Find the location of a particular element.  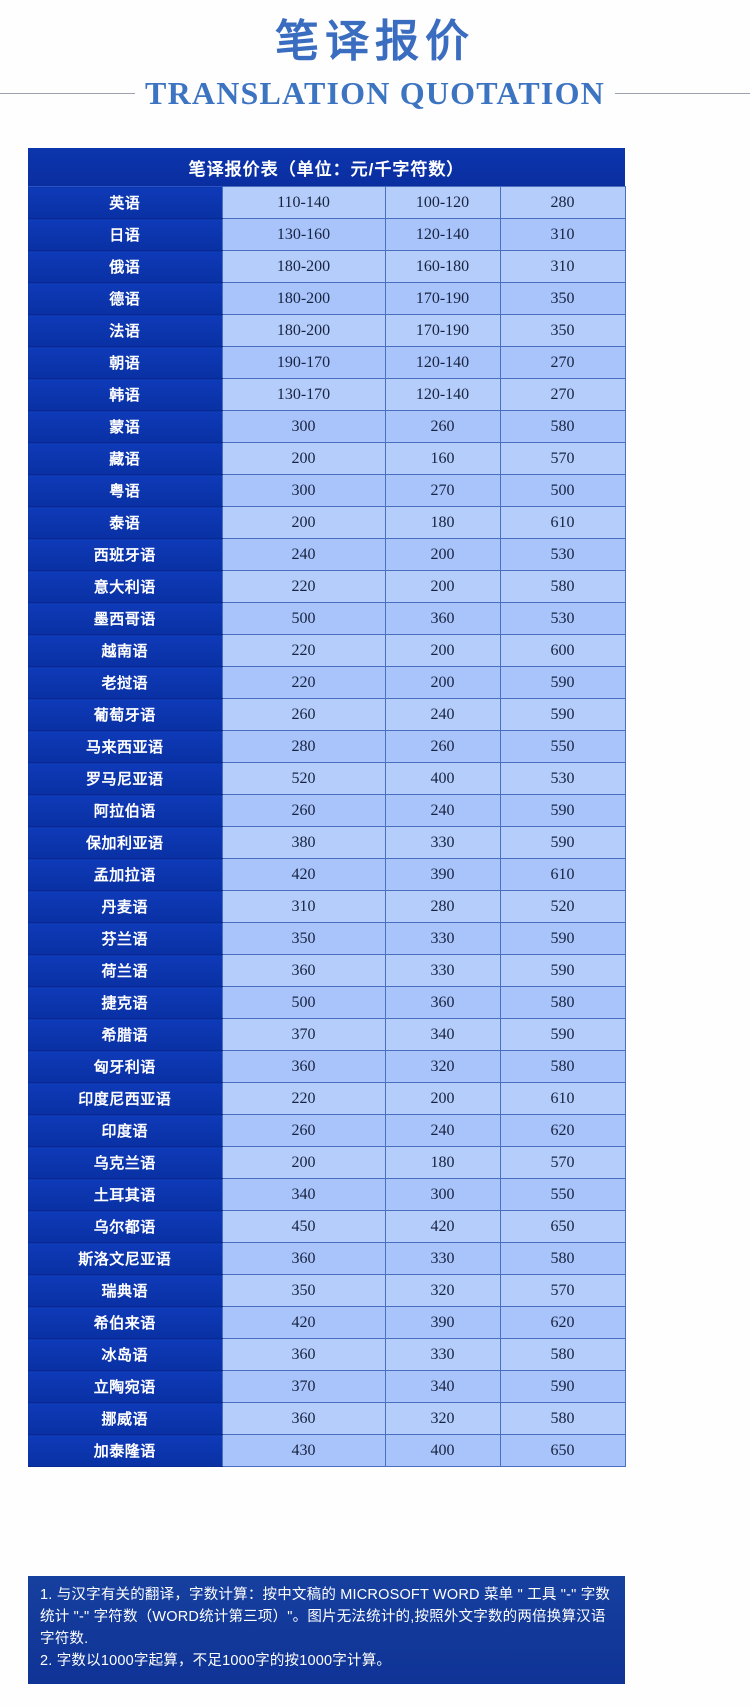

table-row: 立陶宛语 370 340 590 is located at coordinates (327, 1386).